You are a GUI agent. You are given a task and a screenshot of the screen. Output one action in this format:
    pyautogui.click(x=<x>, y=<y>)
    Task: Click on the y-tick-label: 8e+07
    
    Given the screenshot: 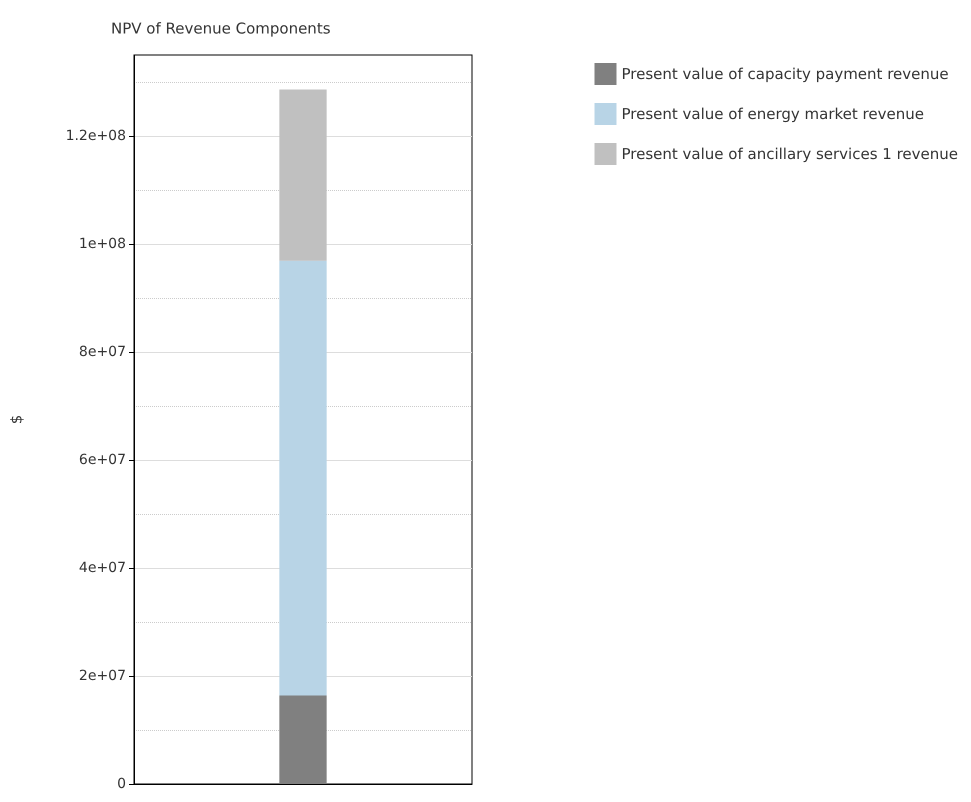 What is the action you would take?
    pyautogui.click(x=102, y=352)
    